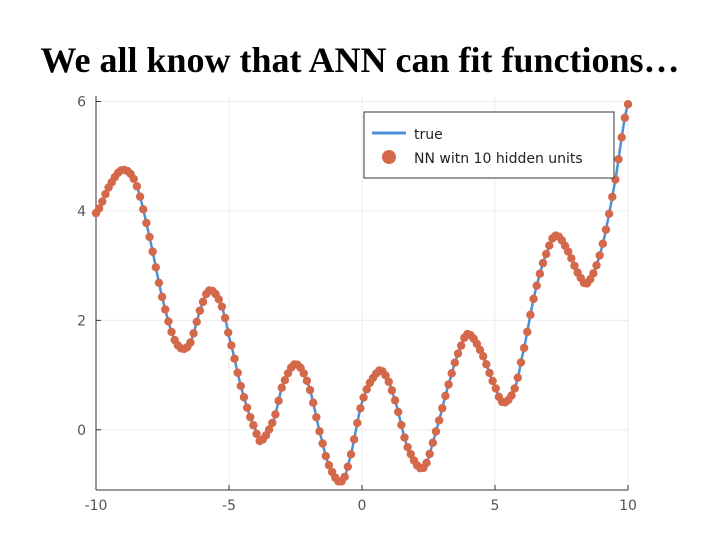  Describe the element at coordinates (389, 157) in the screenshot. I see `legend-dot-marker` at that location.